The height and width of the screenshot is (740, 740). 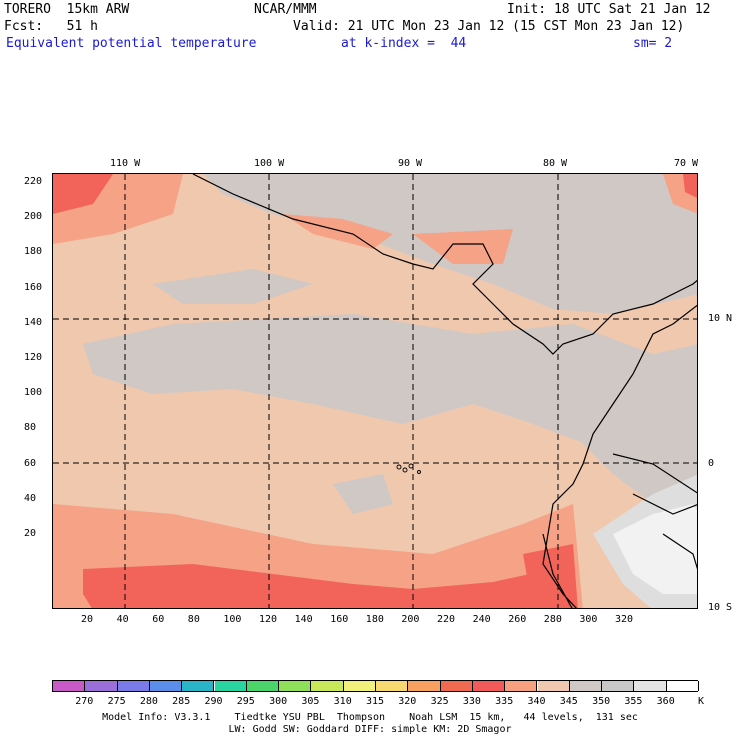 What do you see at coordinates (410, 163) in the screenshot?
I see `longitude-label: 90 W` at bounding box center [410, 163].